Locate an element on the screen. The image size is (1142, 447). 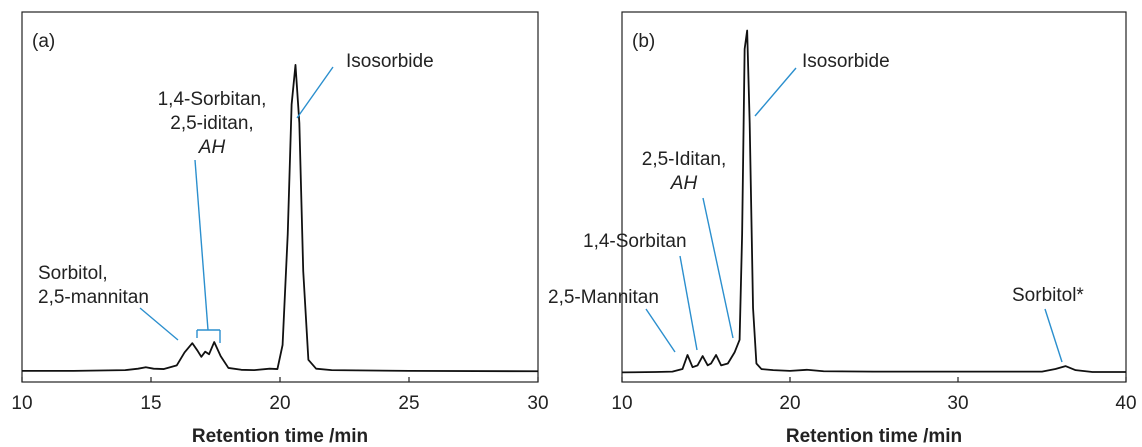
annotation-text: 2,5-mannitan is located at coordinates (93, 297).